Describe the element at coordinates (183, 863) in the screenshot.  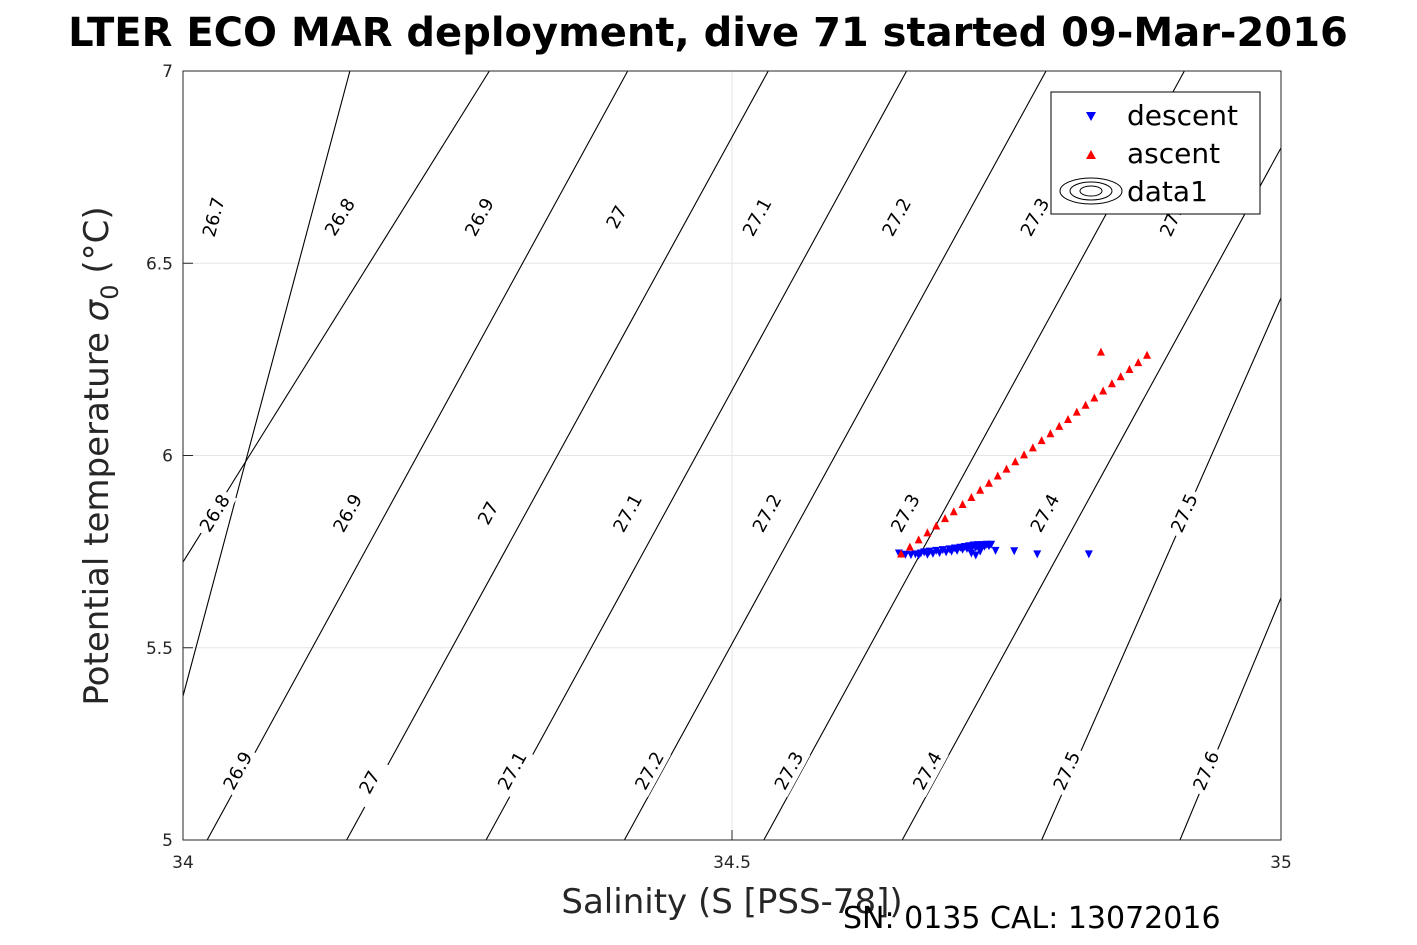
I see `x-tick-label: 34` at that location.